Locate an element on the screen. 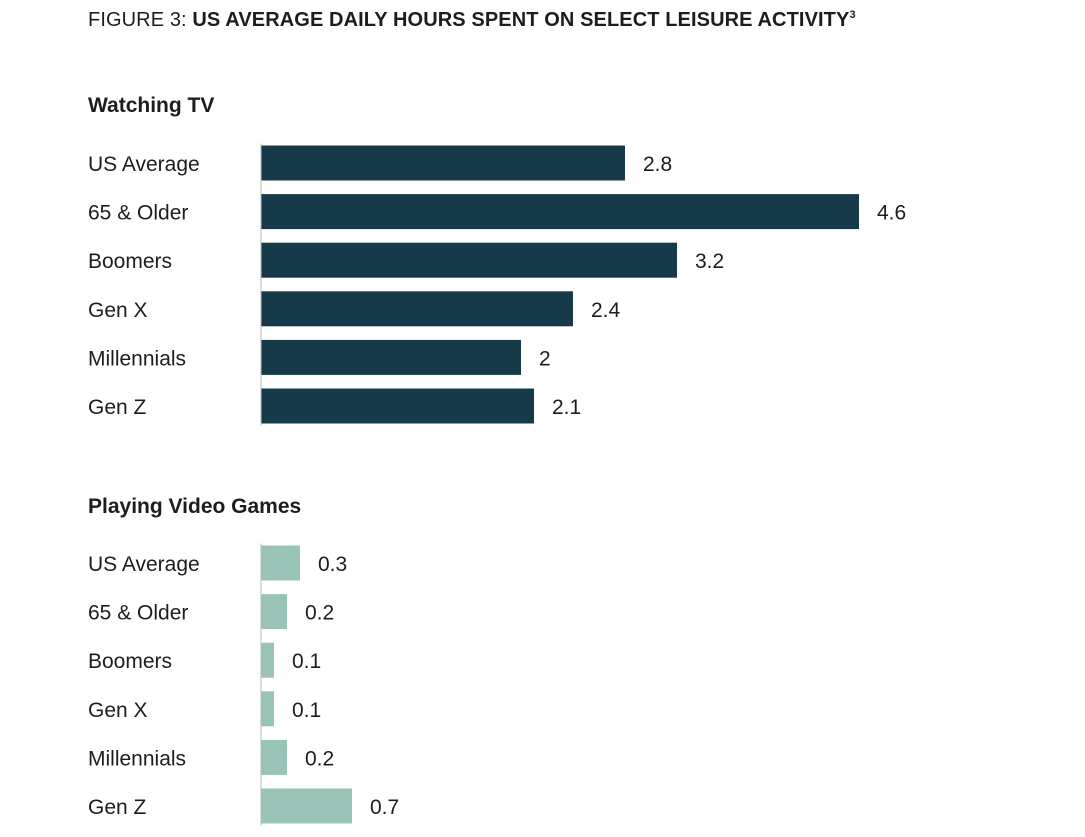 The height and width of the screenshot is (837, 1085). value-label: 4.6 is located at coordinates (891, 213).